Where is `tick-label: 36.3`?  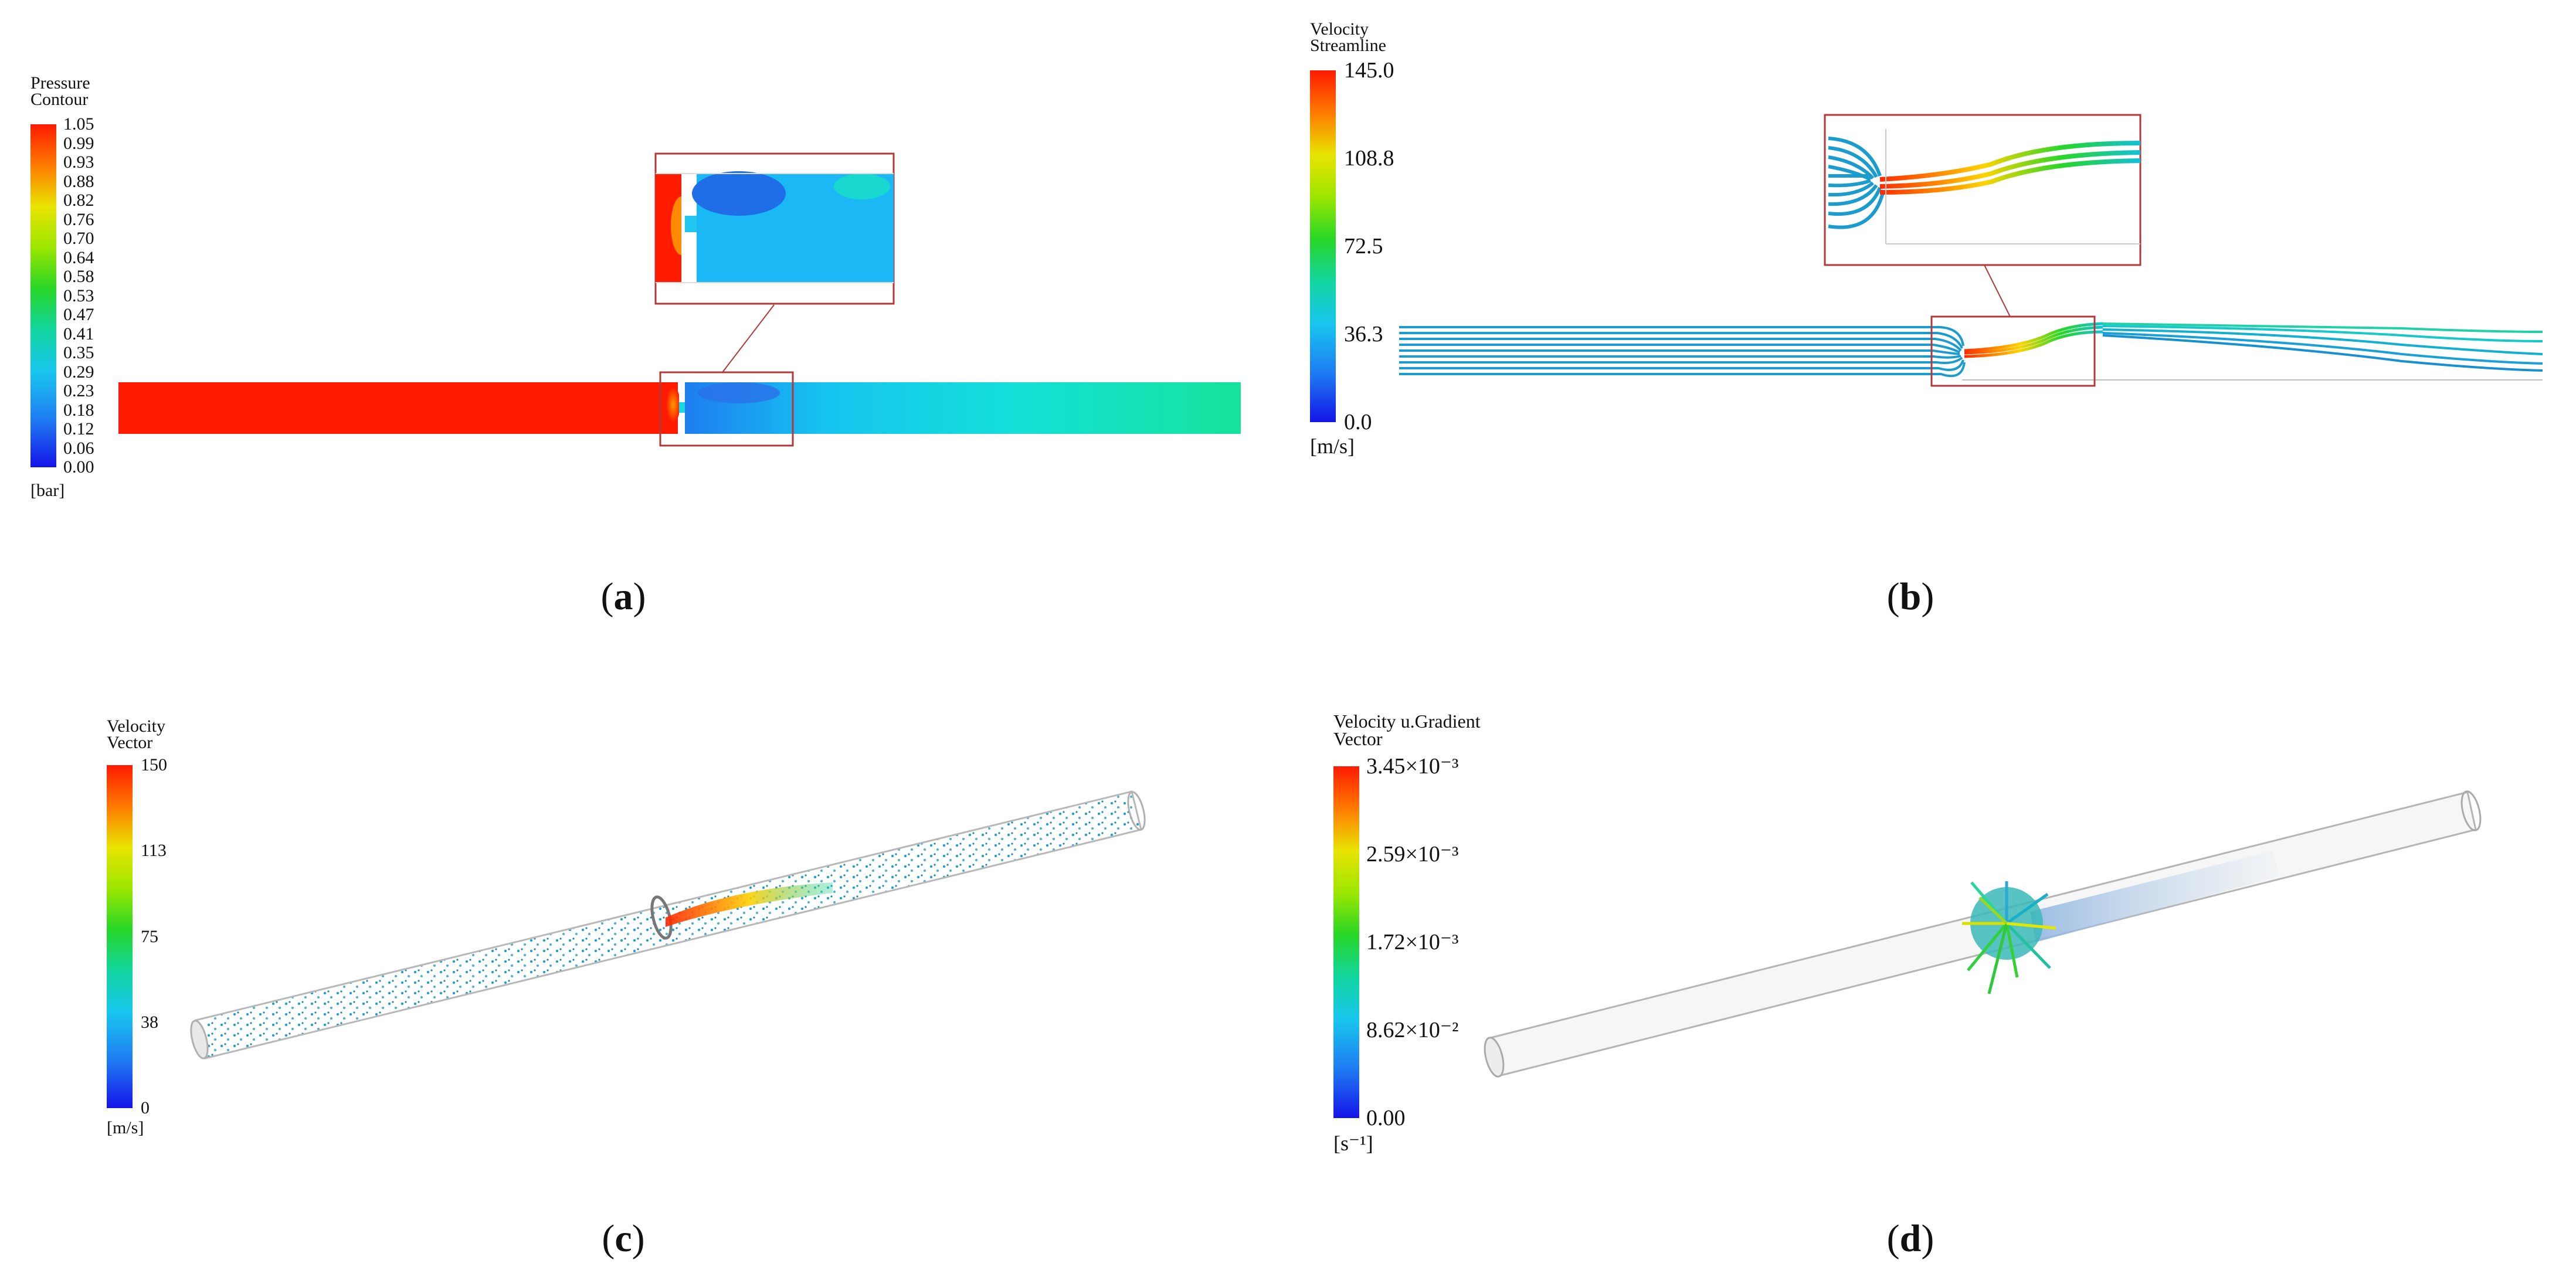 tick-label: 36.3 is located at coordinates (1363, 334).